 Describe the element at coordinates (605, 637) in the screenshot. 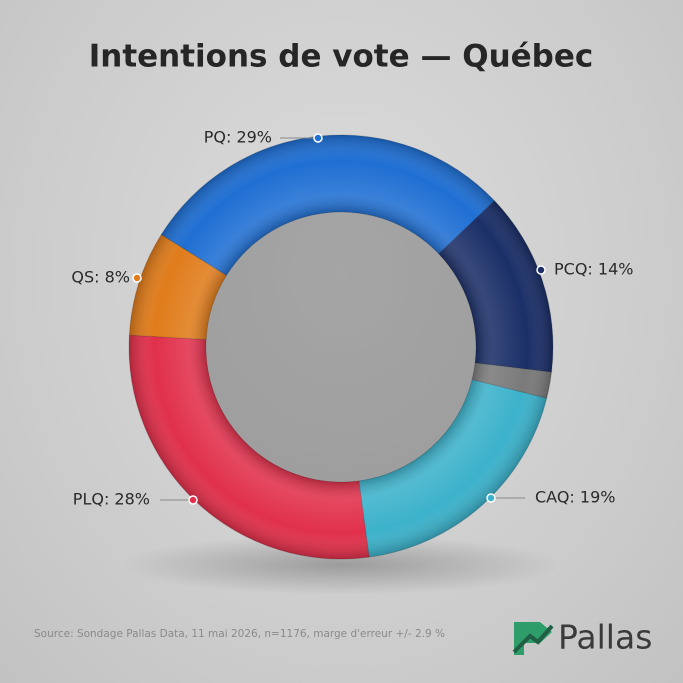

I see `brand-name: Pallas` at that location.